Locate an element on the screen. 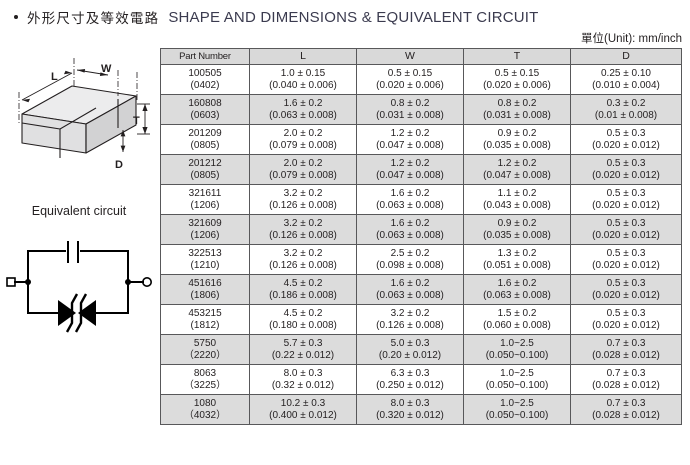  cell-thickness-inch: (0.047 ± 0.008) is located at coordinates (517, 175).